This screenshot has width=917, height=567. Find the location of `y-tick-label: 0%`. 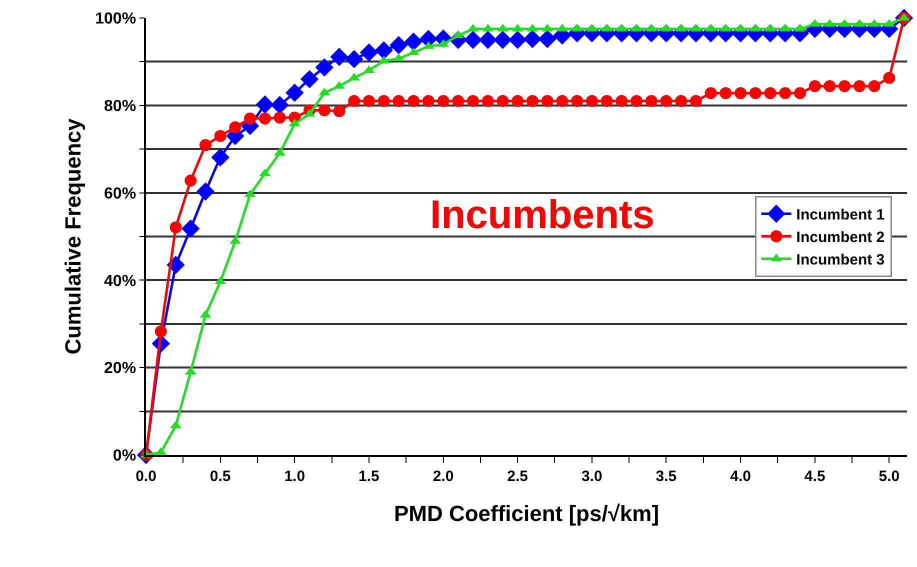

y-tick-label: 0% is located at coordinates (124, 456).